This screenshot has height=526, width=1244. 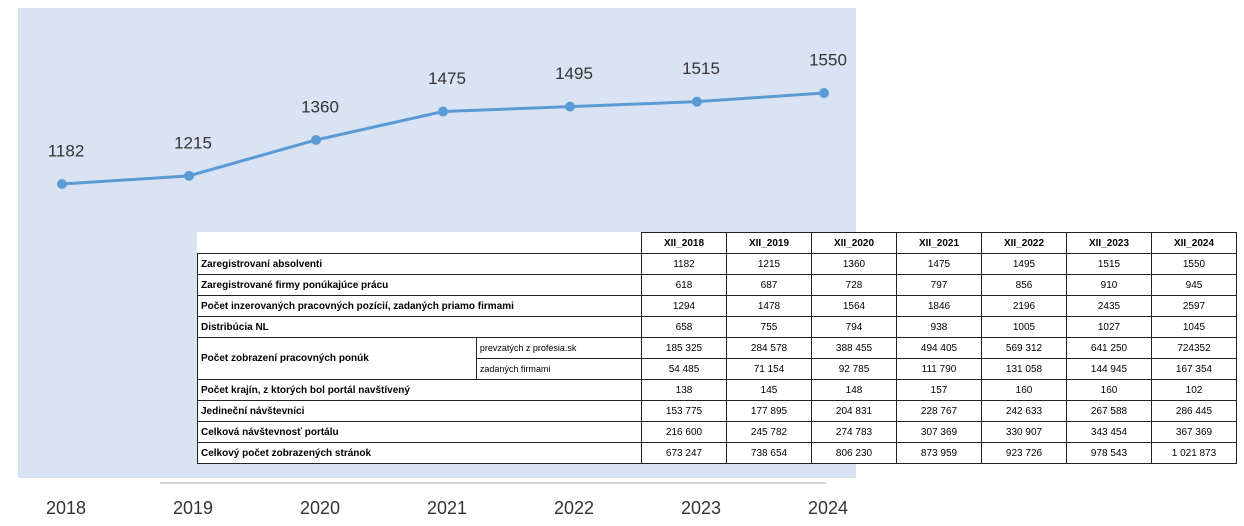 I want to click on cell: 1215, so click(x=769, y=264).